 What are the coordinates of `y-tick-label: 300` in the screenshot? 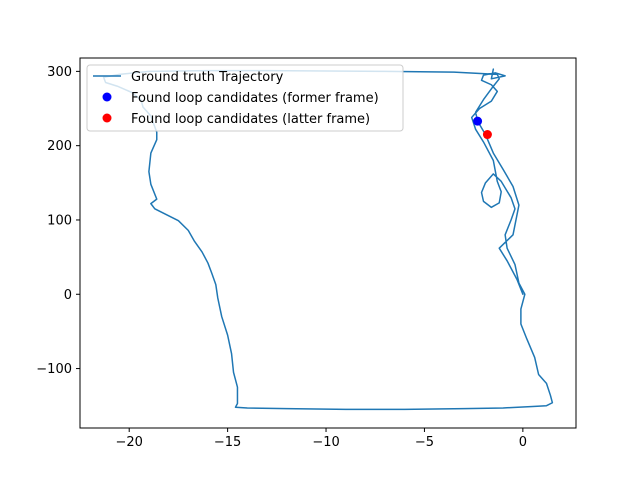 It's located at (59, 72).